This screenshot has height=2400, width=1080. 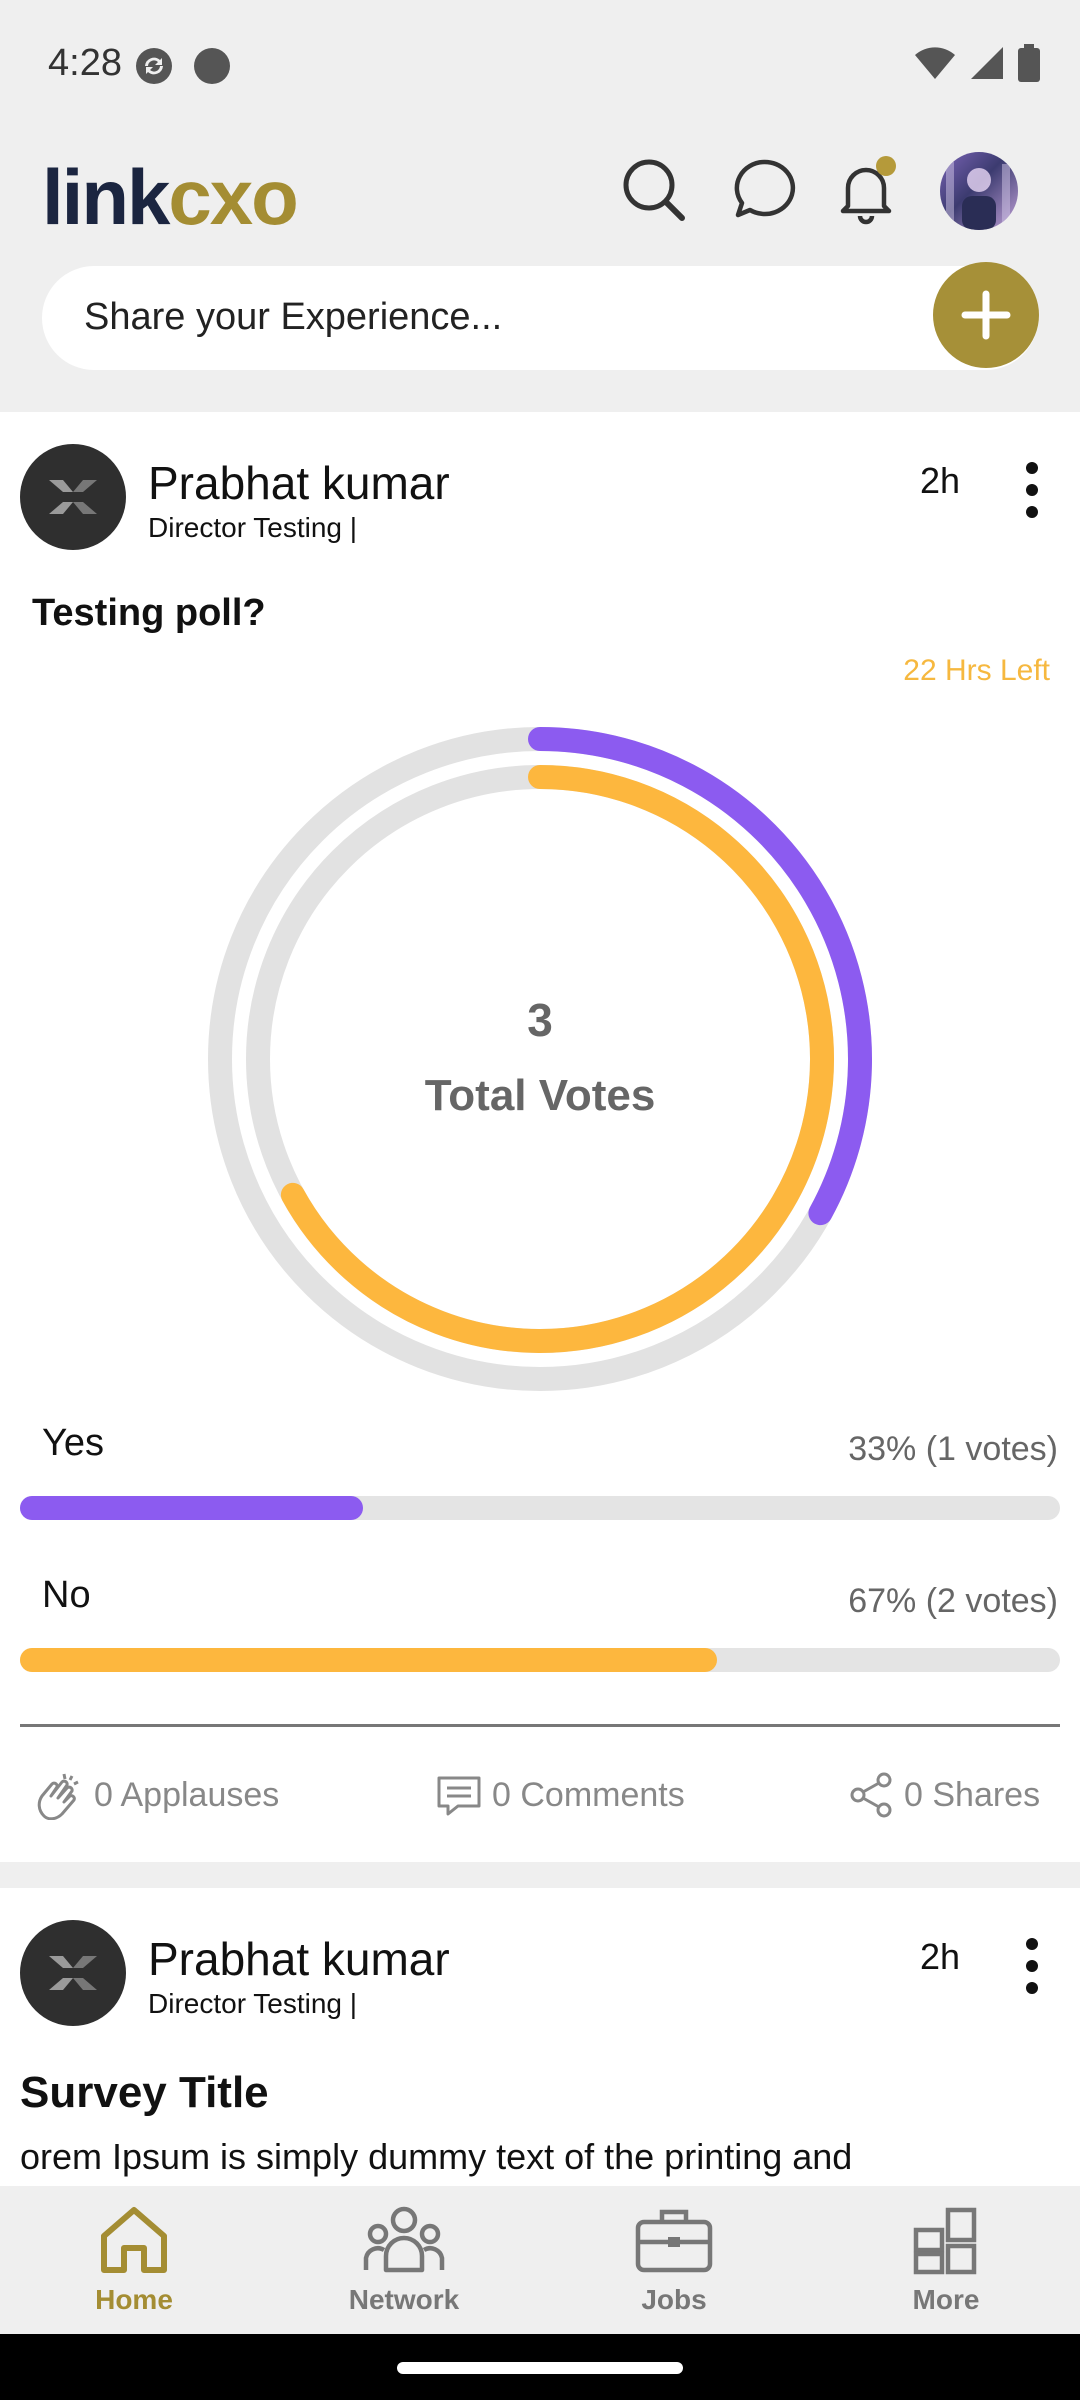 I want to click on share-icon, so click(x=871, y=1795).